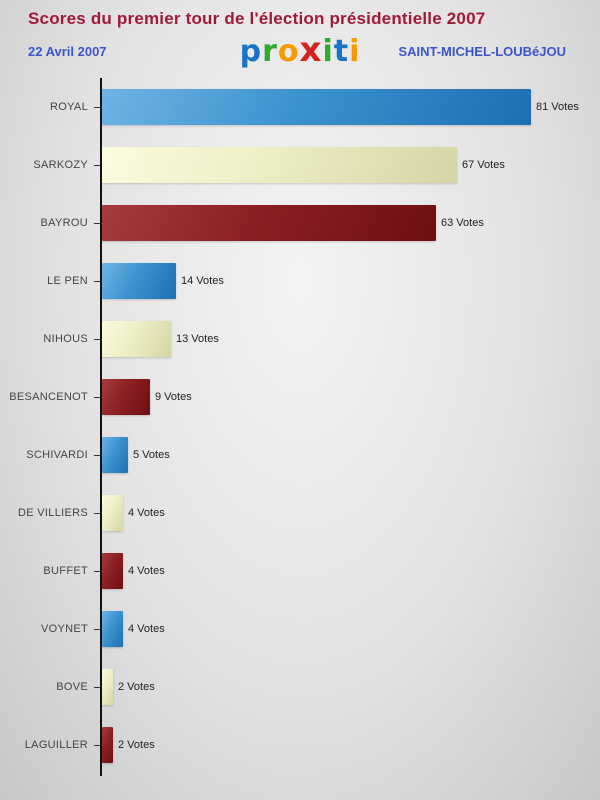 Image resolution: width=600 pixels, height=800 pixels. I want to click on bar-row: VOYNET 4 Votes, so click(300, 629).